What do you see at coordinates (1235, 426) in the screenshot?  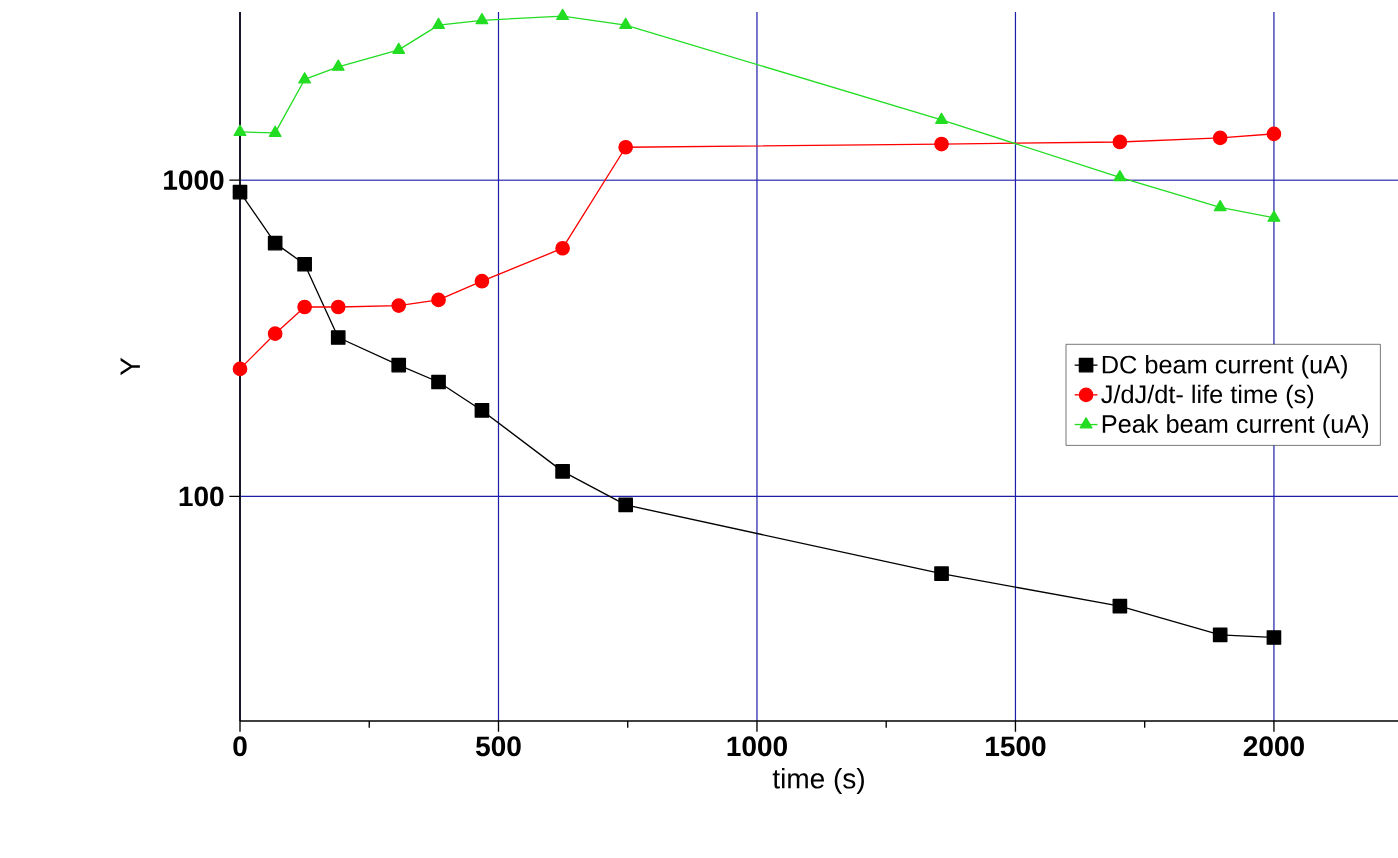 I see `legend-label: Peak beam current (uA)` at bounding box center [1235, 426].